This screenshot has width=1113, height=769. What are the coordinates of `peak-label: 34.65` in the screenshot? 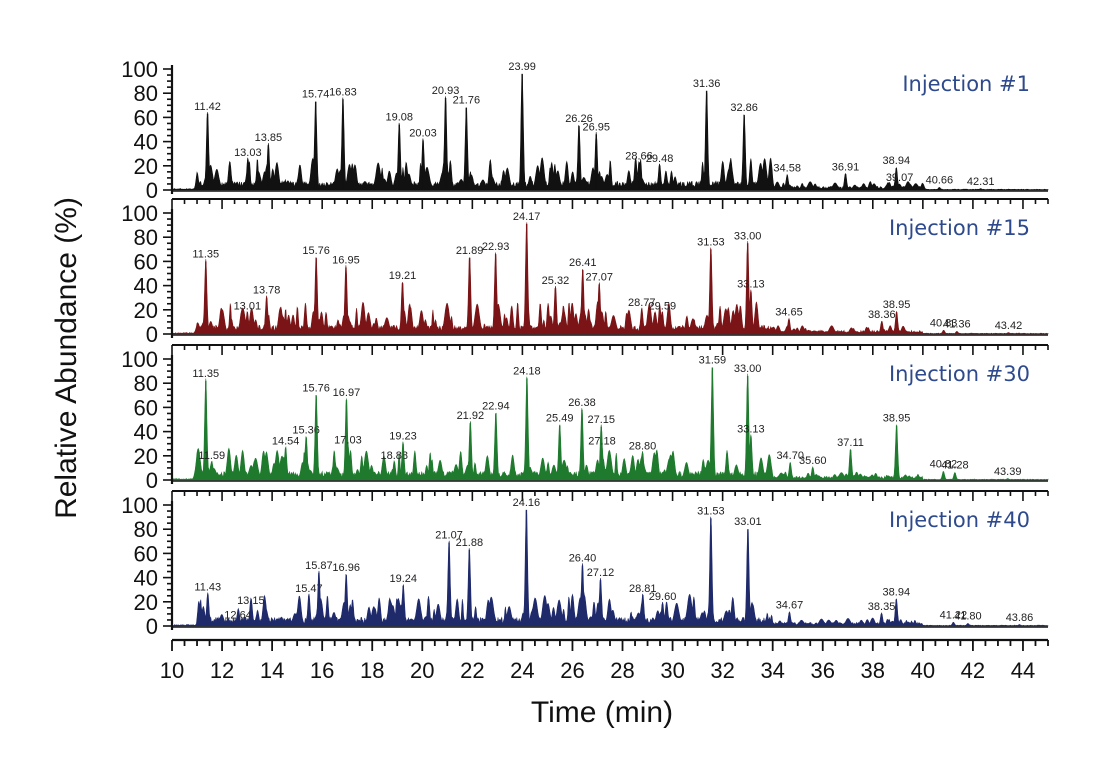 It's located at (789, 312).